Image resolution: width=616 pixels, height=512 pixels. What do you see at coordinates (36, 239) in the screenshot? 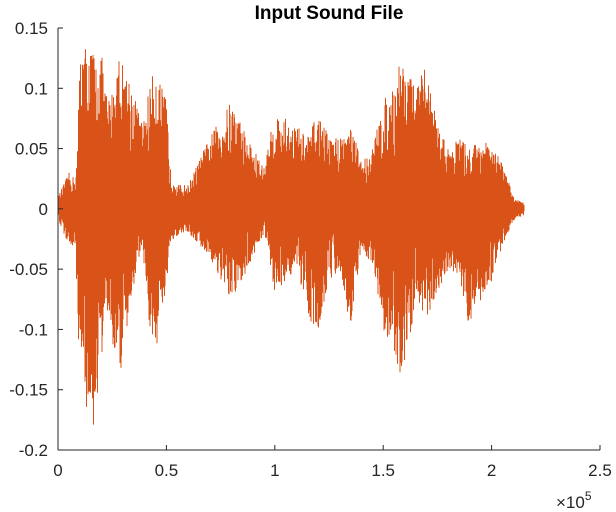
I see `y-axis-ticks: 0.15 0.1 0.05 0 -0.05 -0.1 -0.15 -0.2` at bounding box center [36, 239].